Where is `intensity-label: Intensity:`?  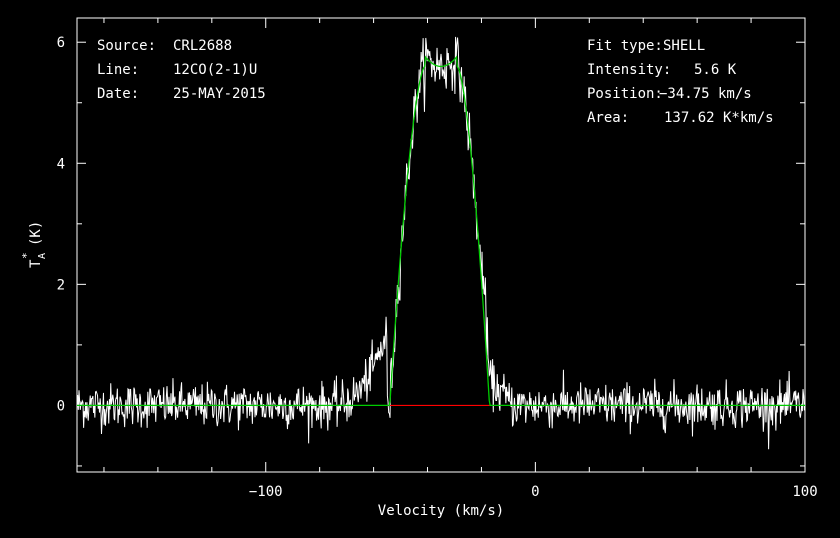
intensity-label: Intensity: is located at coordinates (629, 70).